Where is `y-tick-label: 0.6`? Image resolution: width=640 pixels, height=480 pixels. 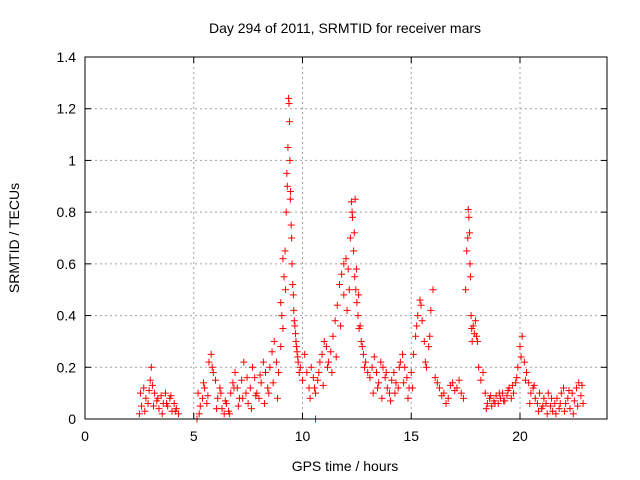 y-tick-label: 0.6 is located at coordinates (67, 264).